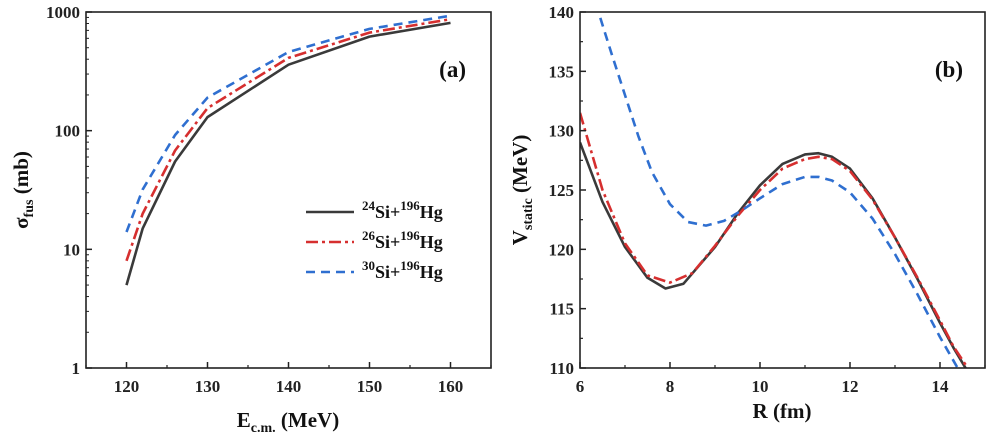  I want to click on x-tick-label: 120, so click(127, 386).